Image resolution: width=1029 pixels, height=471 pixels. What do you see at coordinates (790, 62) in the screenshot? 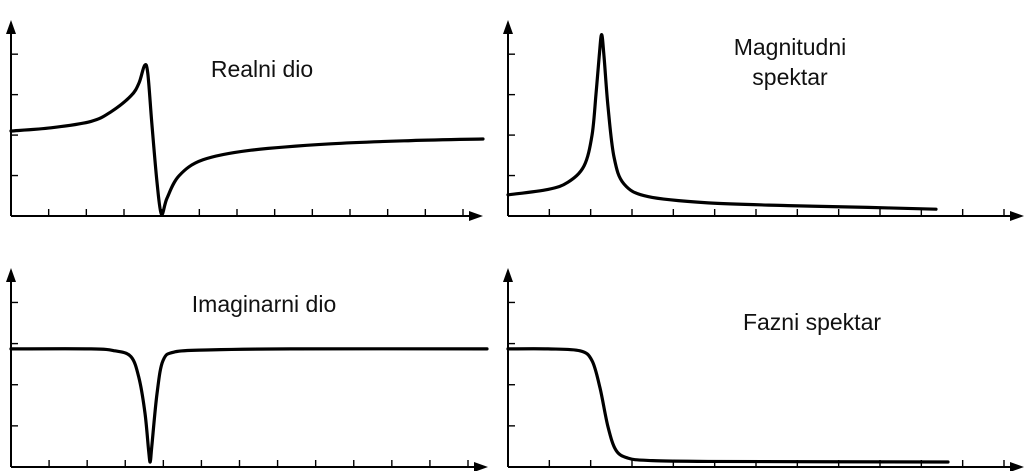
I see `panel-title: Magnitudni spektar` at bounding box center [790, 62].